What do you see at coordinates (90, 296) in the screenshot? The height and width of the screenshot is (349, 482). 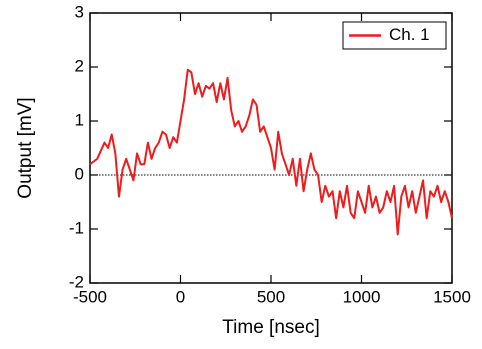 I see `x-tick-label: -500` at bounding box center [90, 296].